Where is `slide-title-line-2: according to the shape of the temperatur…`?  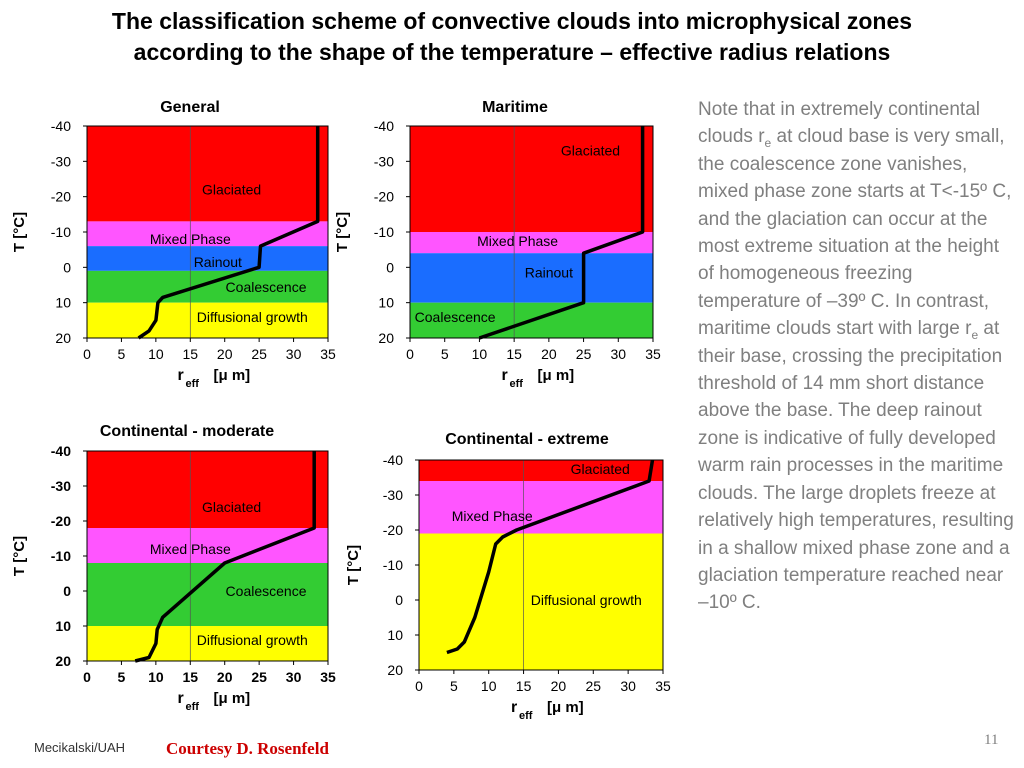 slide-title-line-2: according to the shape of the temperatur… is located at coordinates (512, 52).